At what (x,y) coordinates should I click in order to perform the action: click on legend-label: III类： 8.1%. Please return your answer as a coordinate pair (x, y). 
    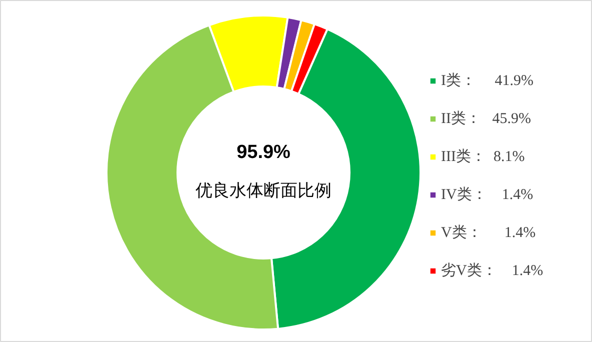
    Looking at the image, I should click on (483, 157).